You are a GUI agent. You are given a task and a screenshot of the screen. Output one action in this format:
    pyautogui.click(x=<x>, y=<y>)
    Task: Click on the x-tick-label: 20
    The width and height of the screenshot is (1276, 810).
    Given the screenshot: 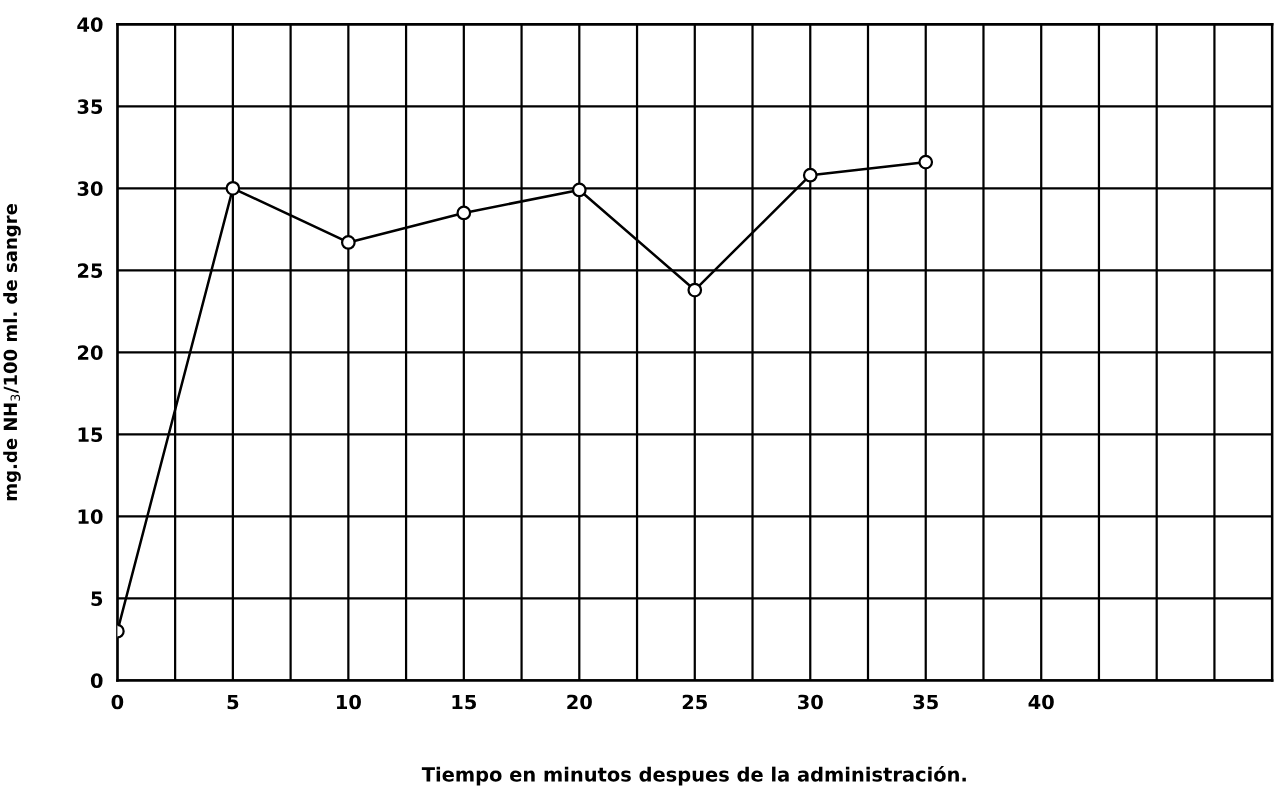 What is the action you would take?
    pyautogui.click(x=579, y=702)
    